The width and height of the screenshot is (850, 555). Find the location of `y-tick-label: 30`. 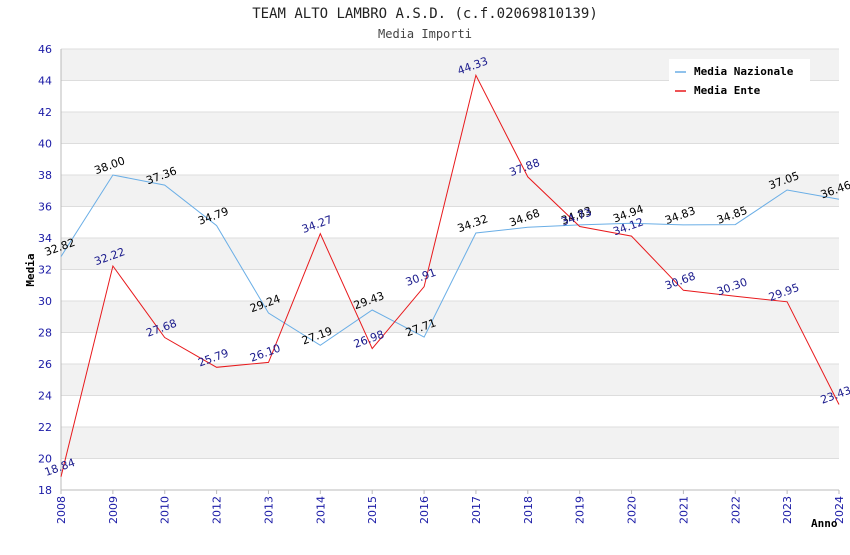

y-tick-label: 30 is located at coordinates (45, 301).